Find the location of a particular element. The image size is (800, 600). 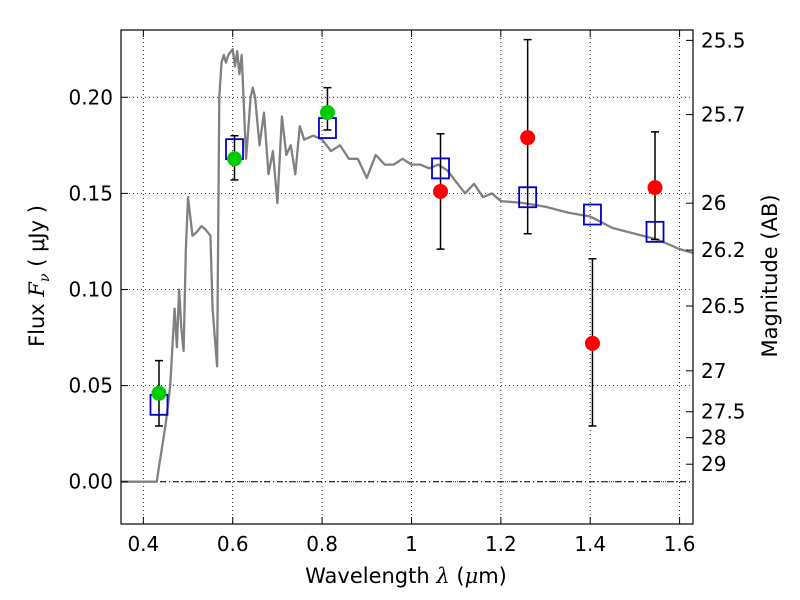

magnitude-tick-label: 25.5 is located at coordinates (723, 40).